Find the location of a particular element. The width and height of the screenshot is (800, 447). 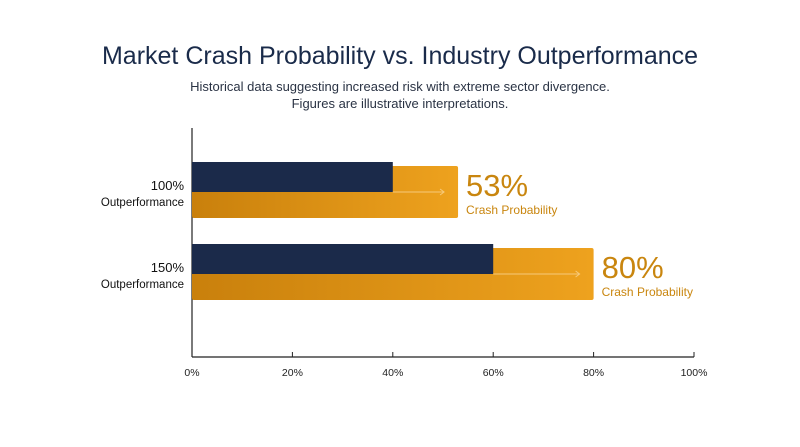

x-tick-label: 100% is located at coordinates (694, 373).